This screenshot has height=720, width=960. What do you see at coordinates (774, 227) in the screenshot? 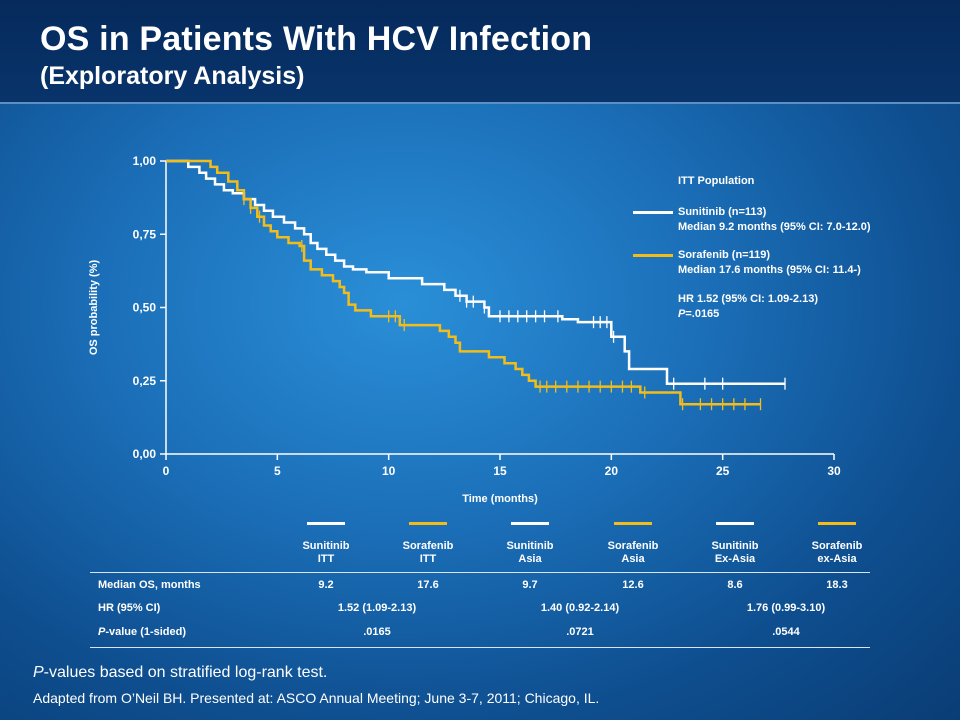
I see `legend-sunitinib-median: Median 9.2 months (95% CI: 7.0-12.0)` at bounding box center [774, 227].